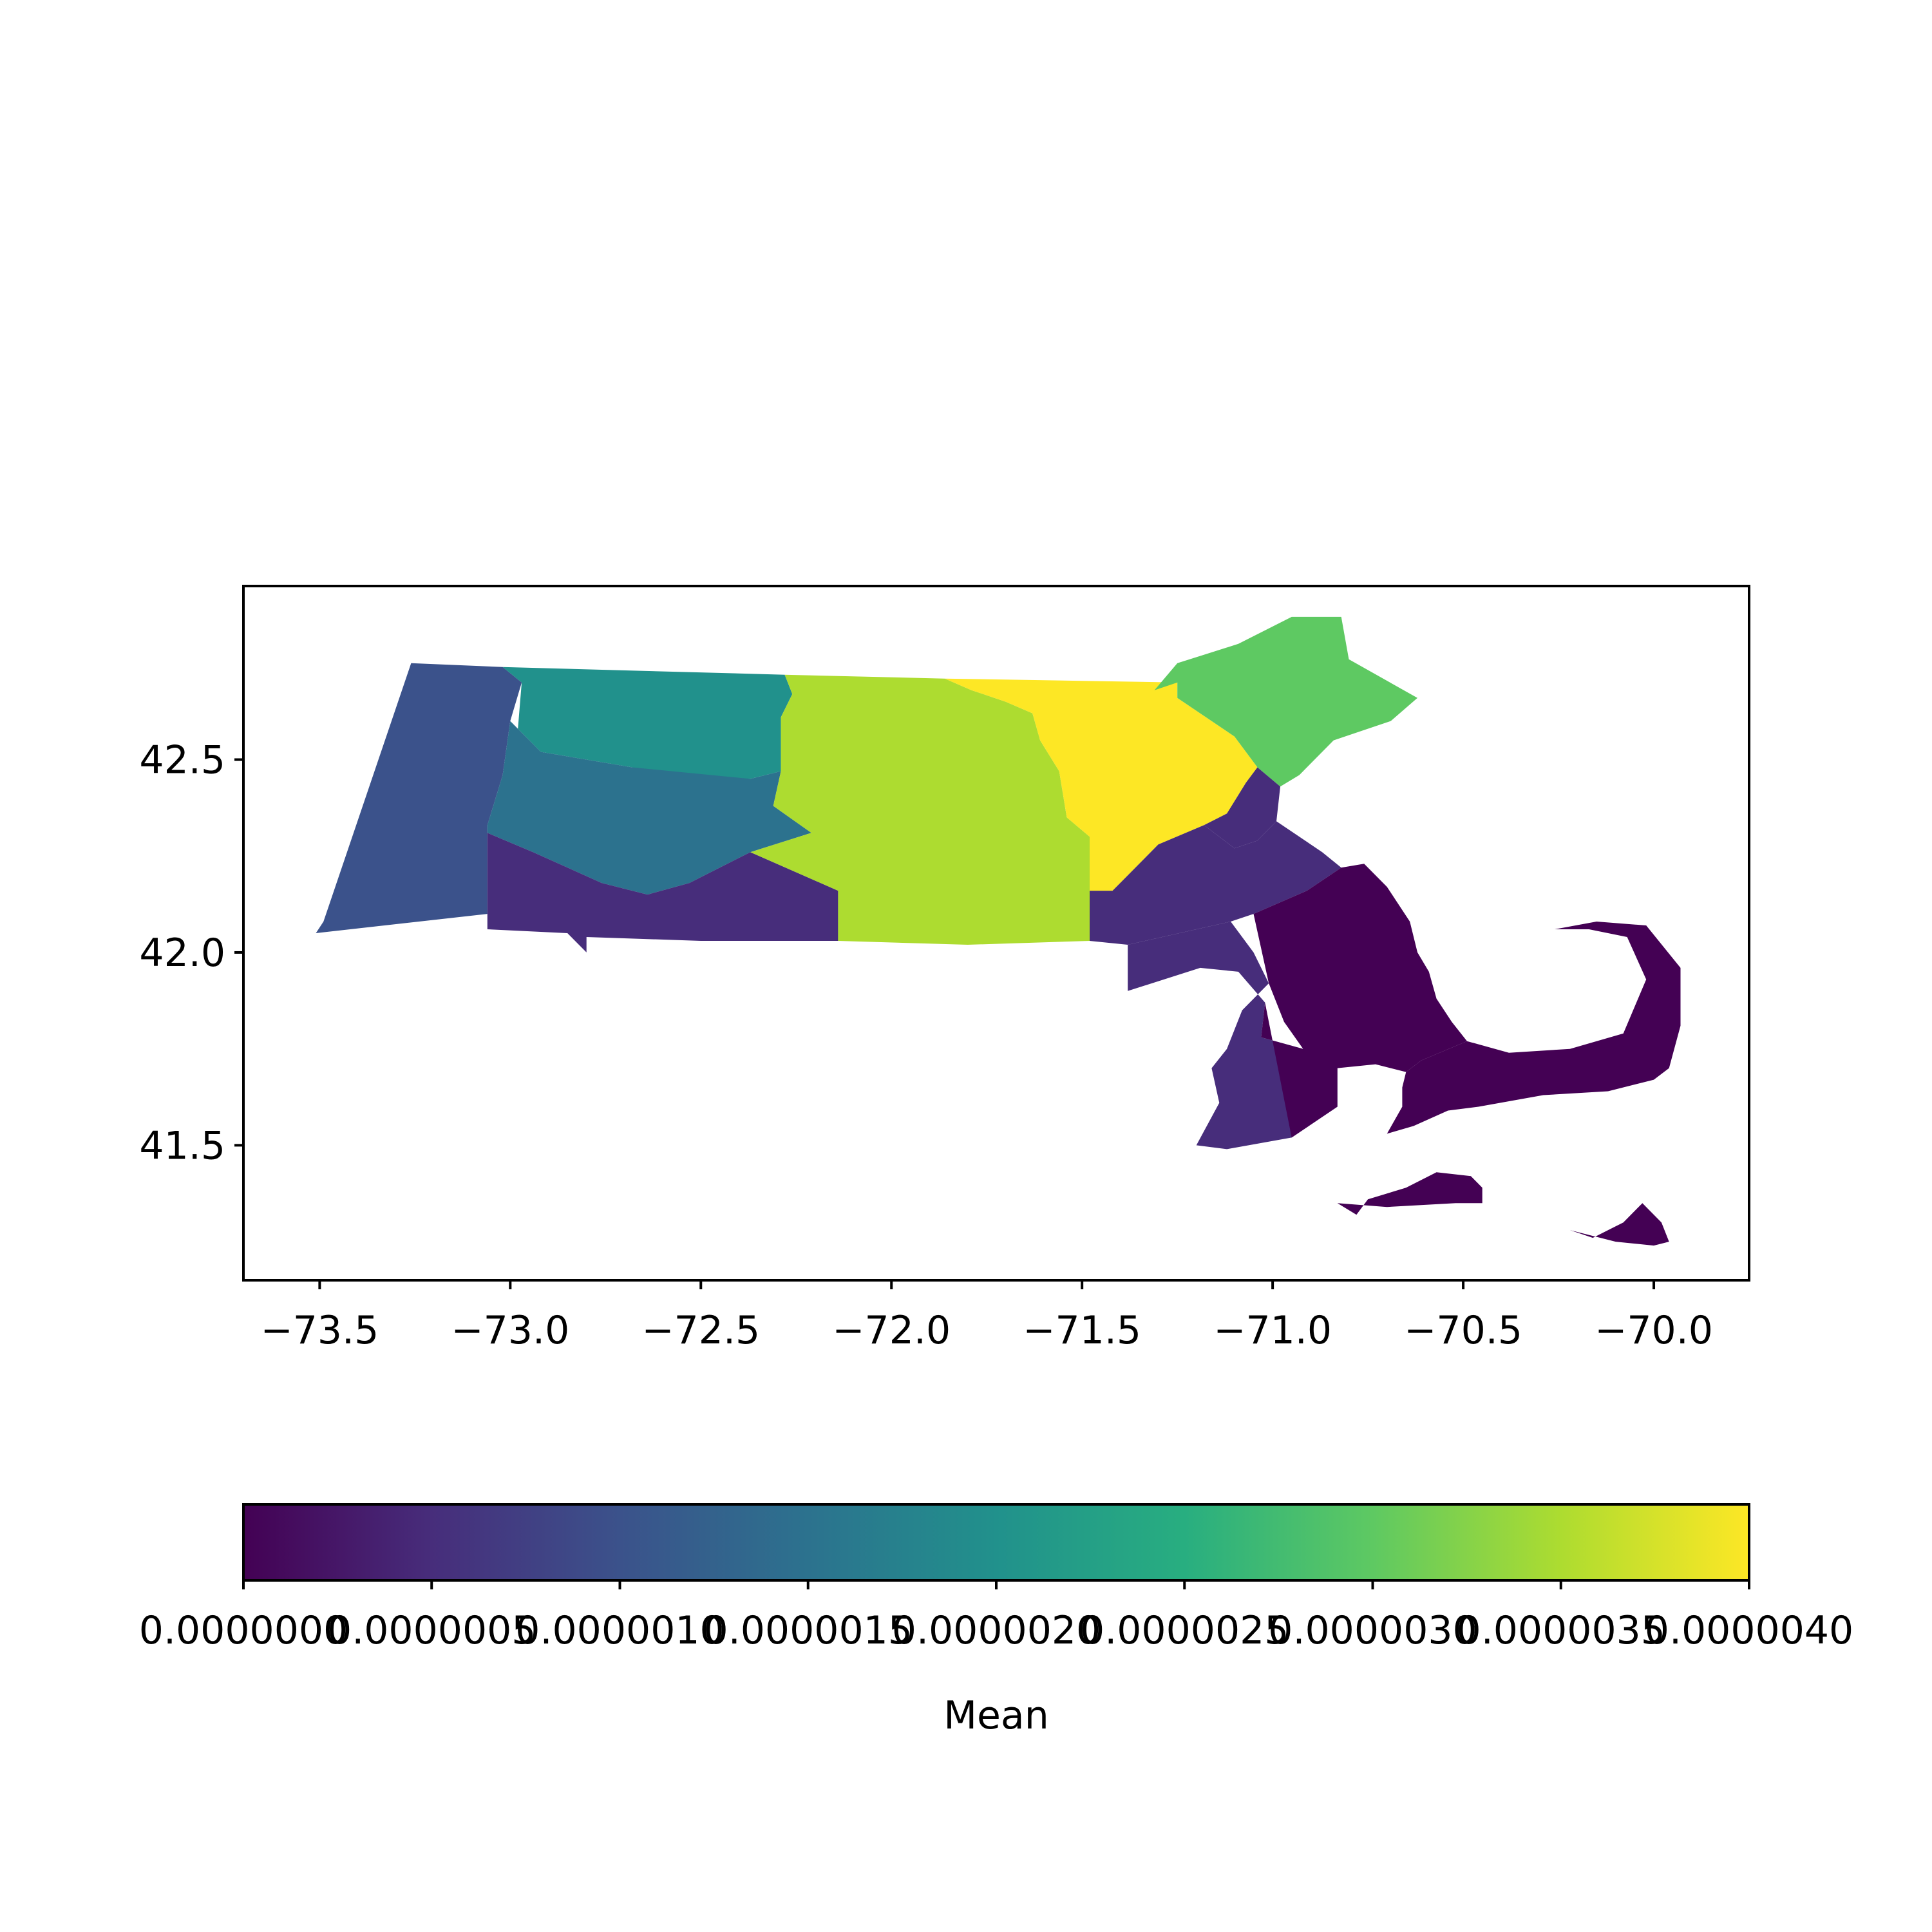  What do you see at coordinates (243, 1630) in the screenshot?
I see `colorbar-tick-label: 0.0000000` at bounding box center [243, 1630].